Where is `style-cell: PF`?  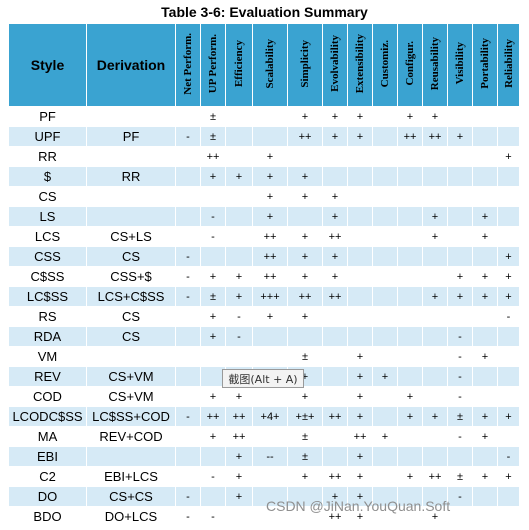
style-cell: PF is located at coordinates (47, 116).